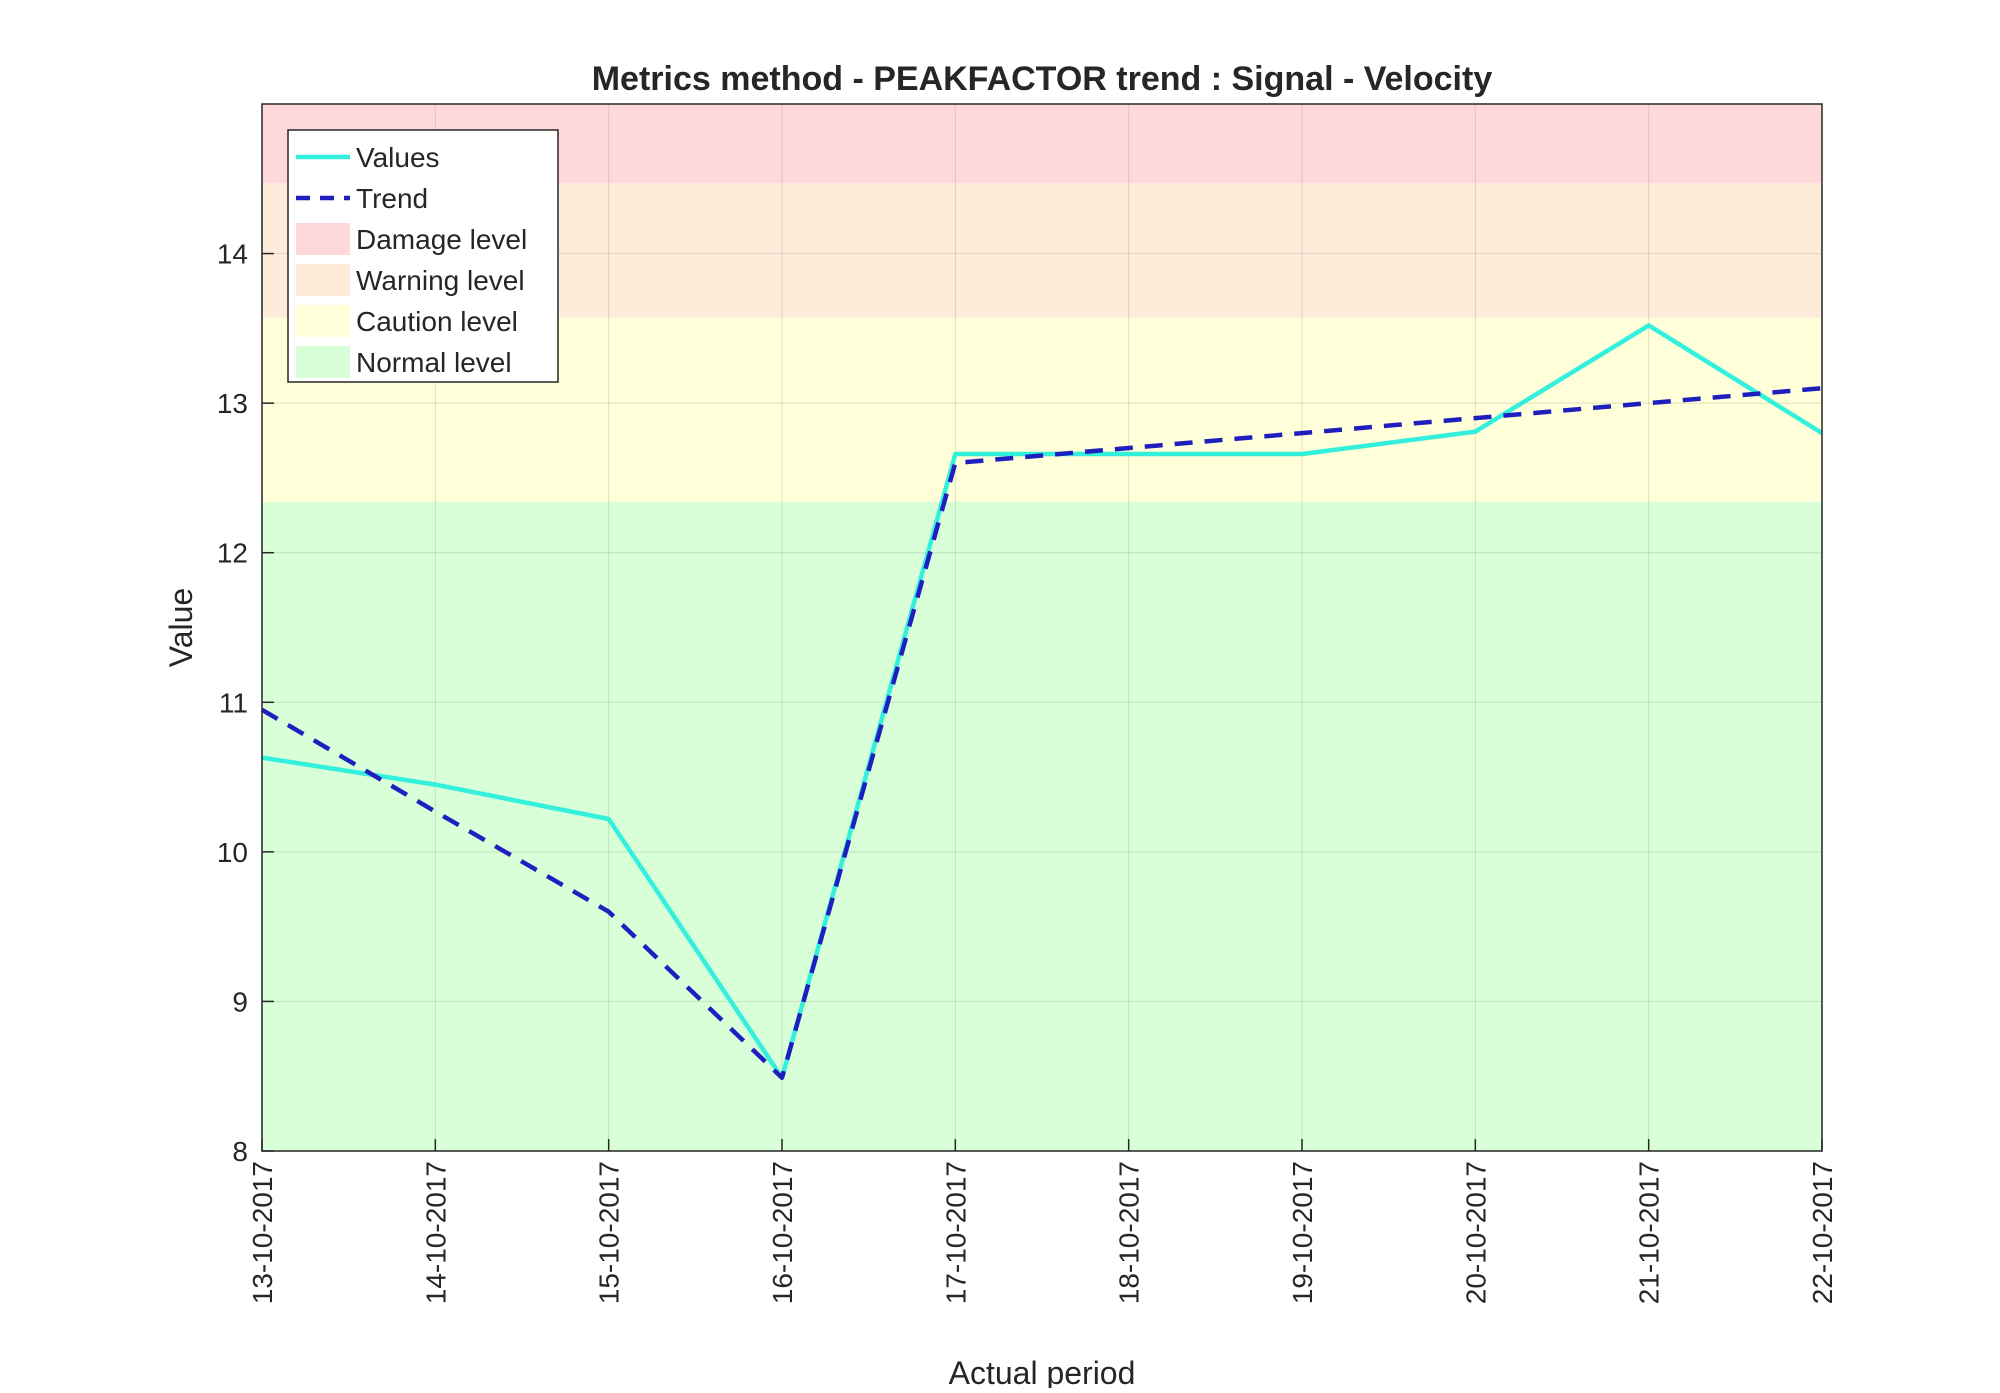 This screenshot has height=1393, width=2000. I want to click on x-axis-label: Actual period, so click(1042, 1371).